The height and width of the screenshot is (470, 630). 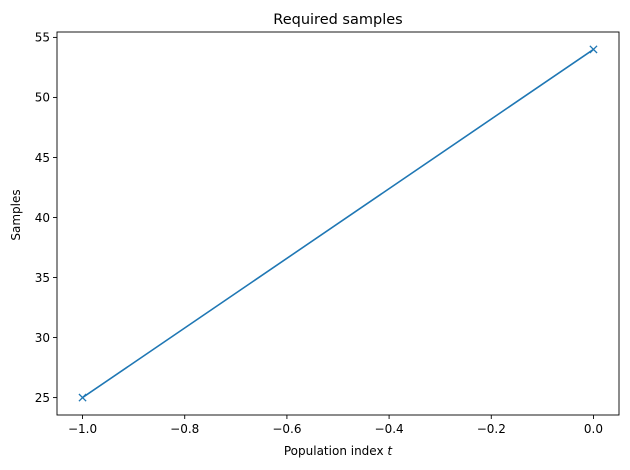 I want to click on y-tick-label: 35, so click(x=42, y=278).